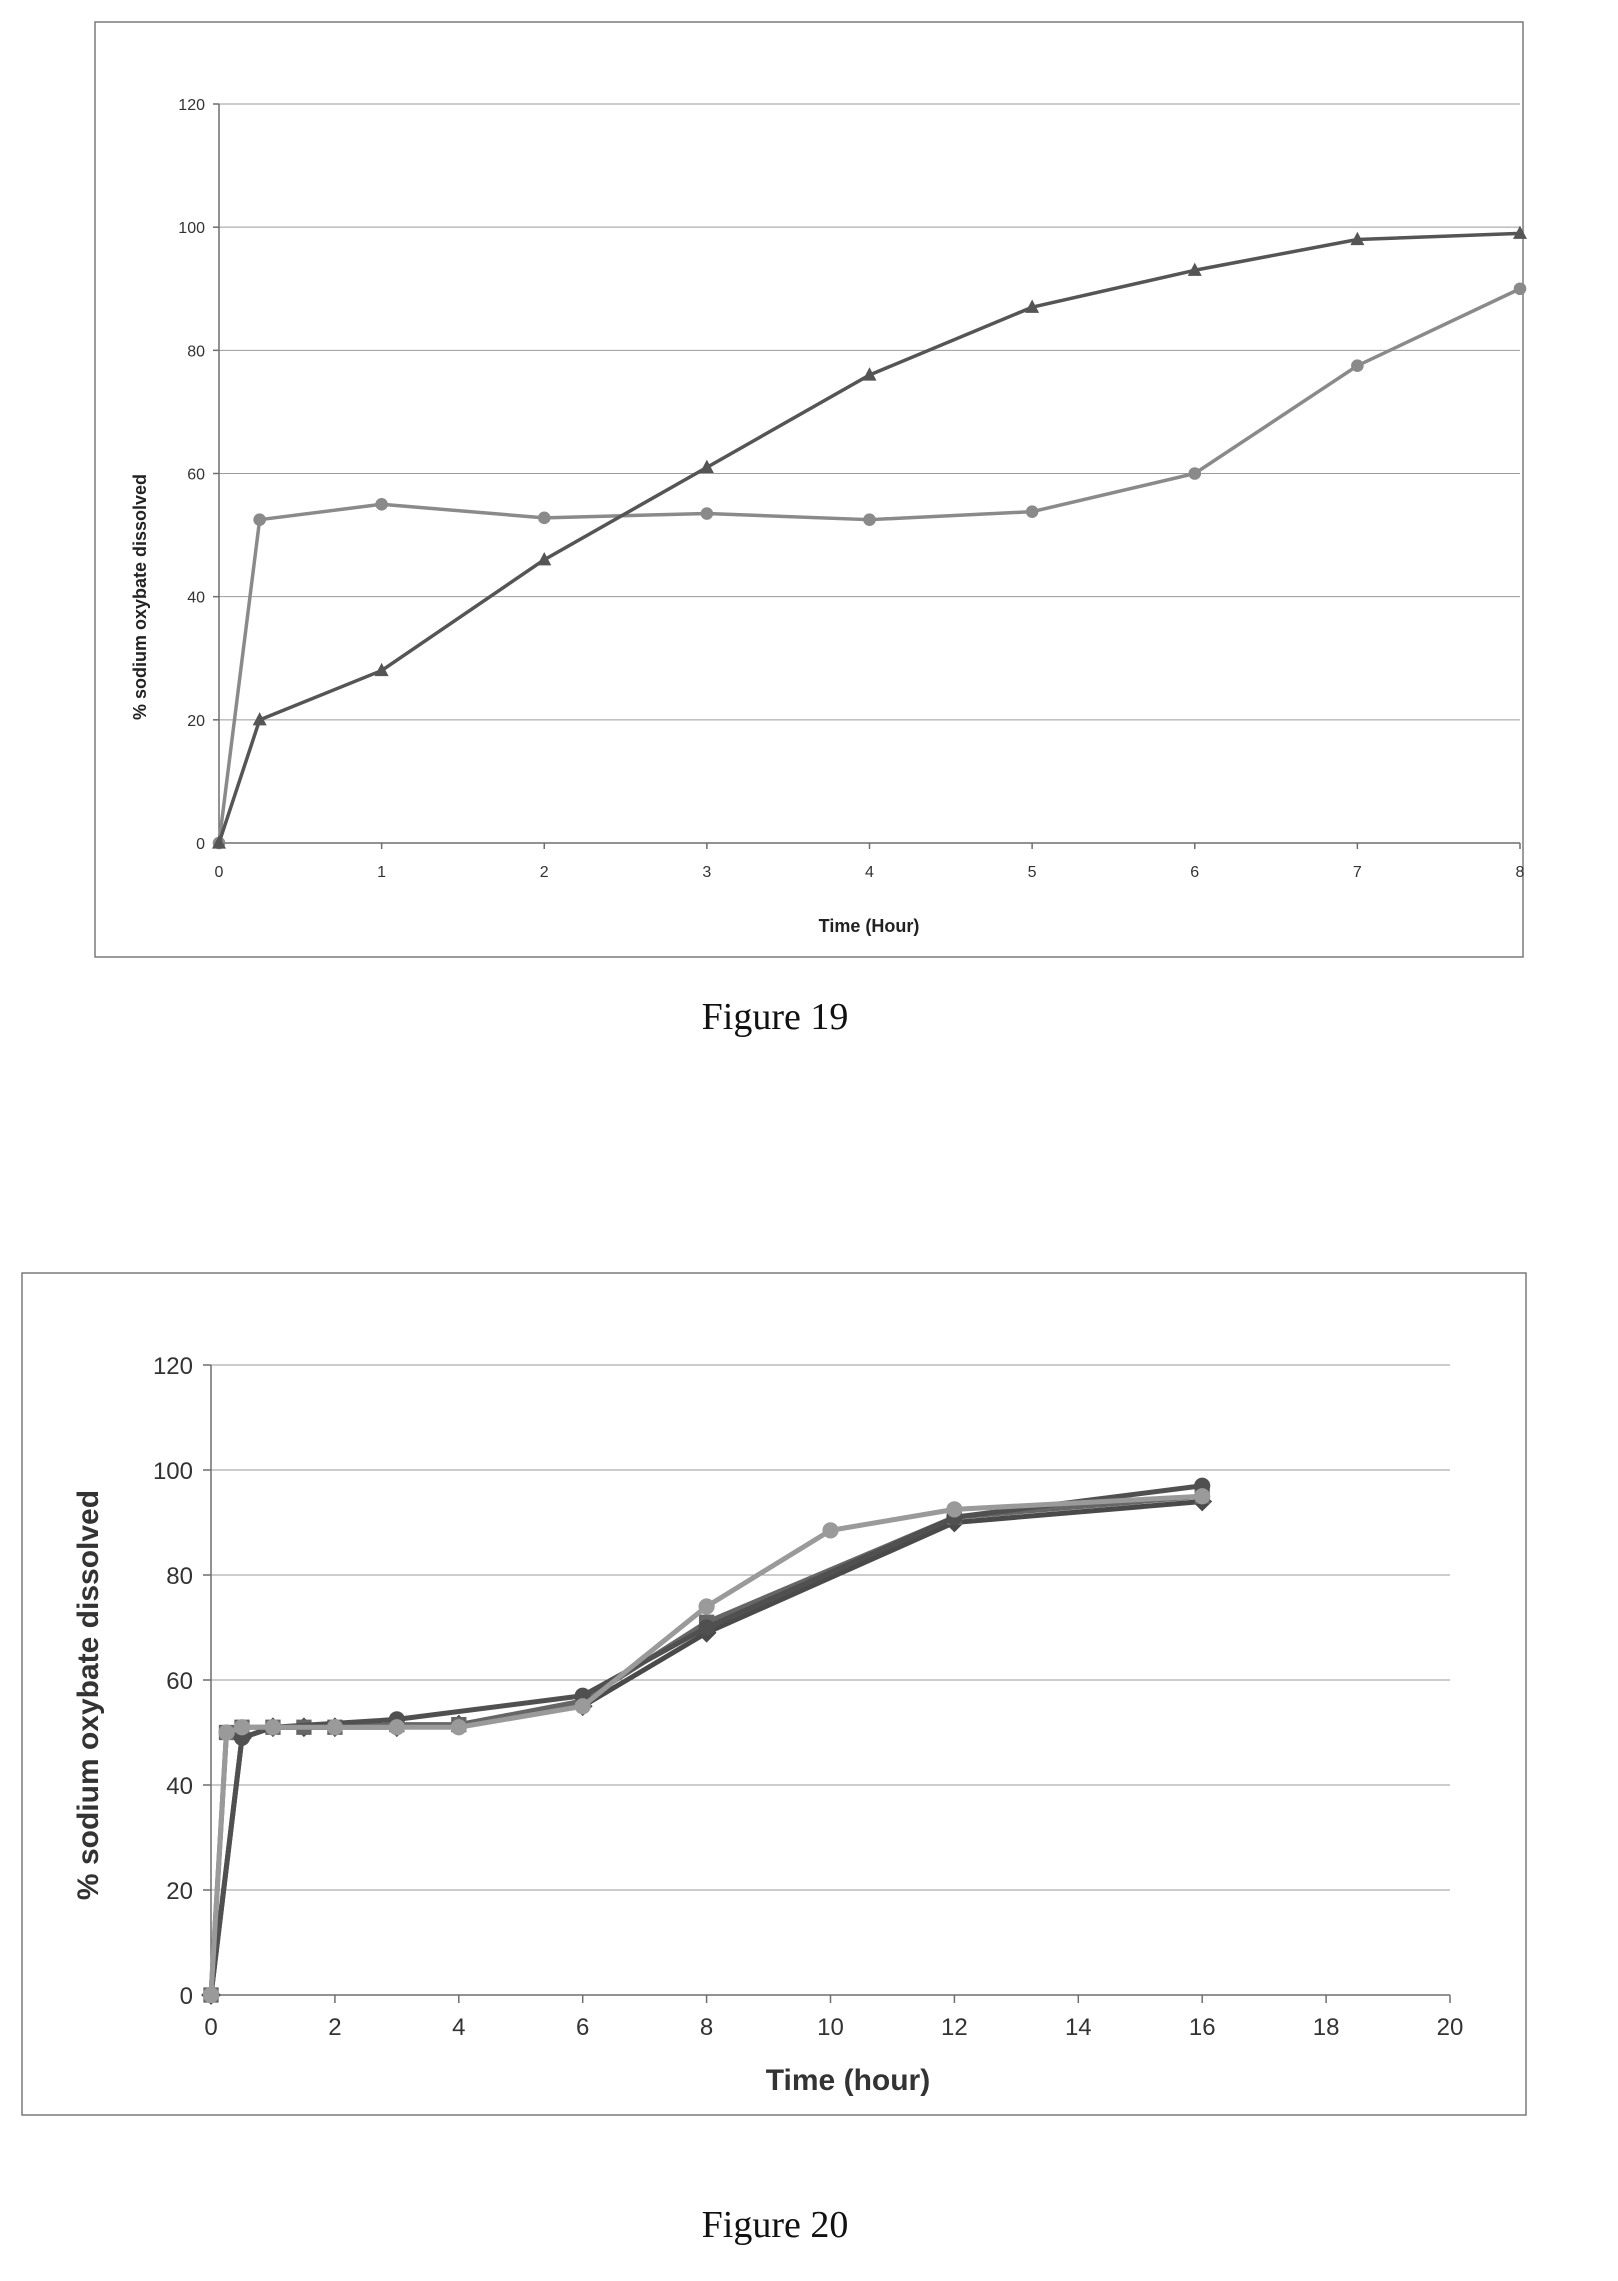 This screenshot has width=1618, height=2281. Describe the element at coordinates (381, 872) in the screenshot. I see `x-tick-label: 1` at that location.